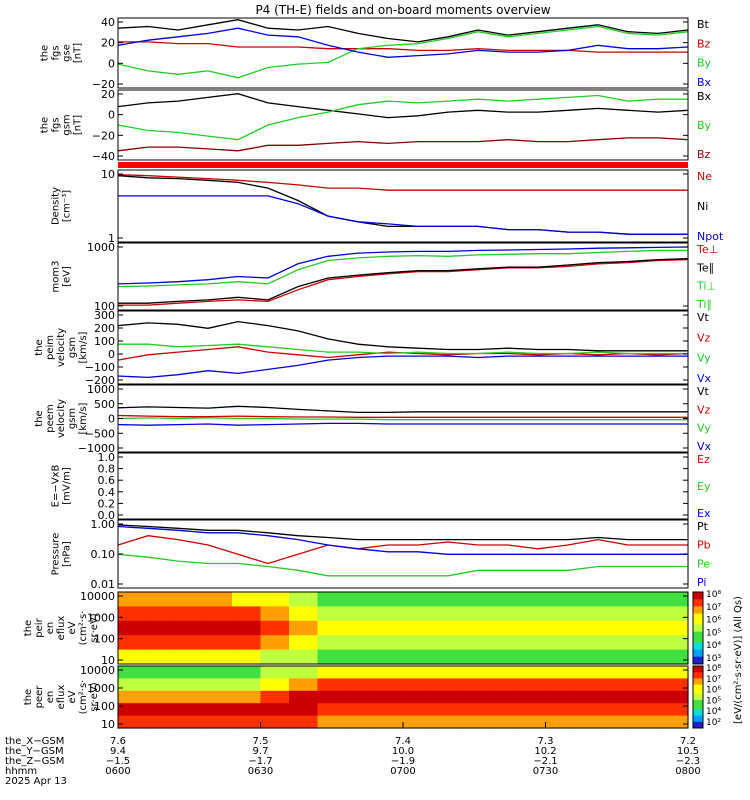 The height and width of the screenshot is (800, 750). I want to click on panel-1: 40 20 0 −20 the fgs gse [nT] Bt Bz By Bx, so click(376, 53).